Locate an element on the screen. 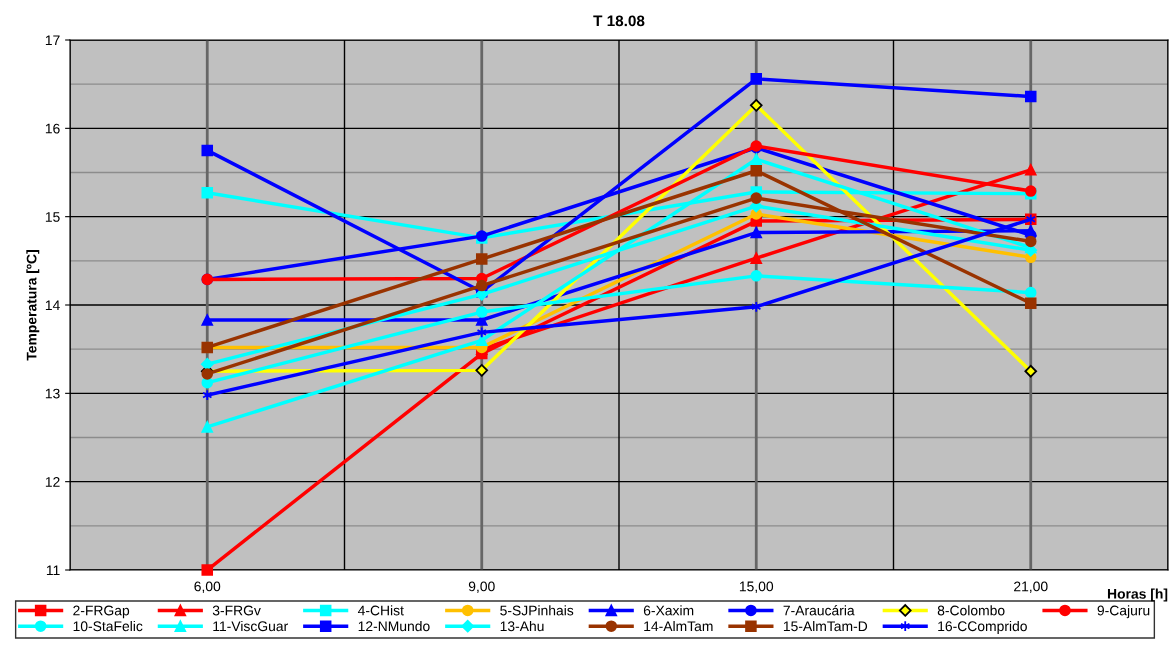  legend-label: 5-SJPinhais is located at coordinates (537, 610).